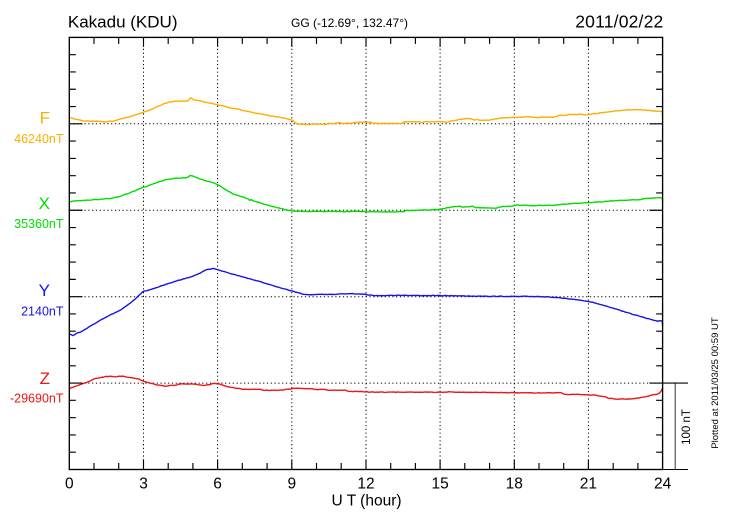 The height and width of the screenshot is (525, 730). I want to click on svg-text: Y, so click(44, 290).